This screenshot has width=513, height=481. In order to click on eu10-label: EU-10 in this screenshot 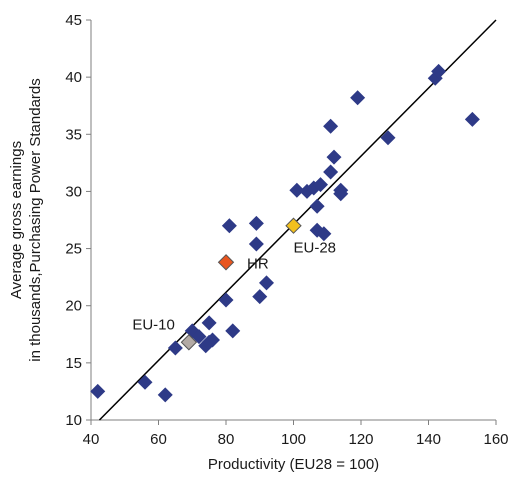, I will do `click(153, 324)`.